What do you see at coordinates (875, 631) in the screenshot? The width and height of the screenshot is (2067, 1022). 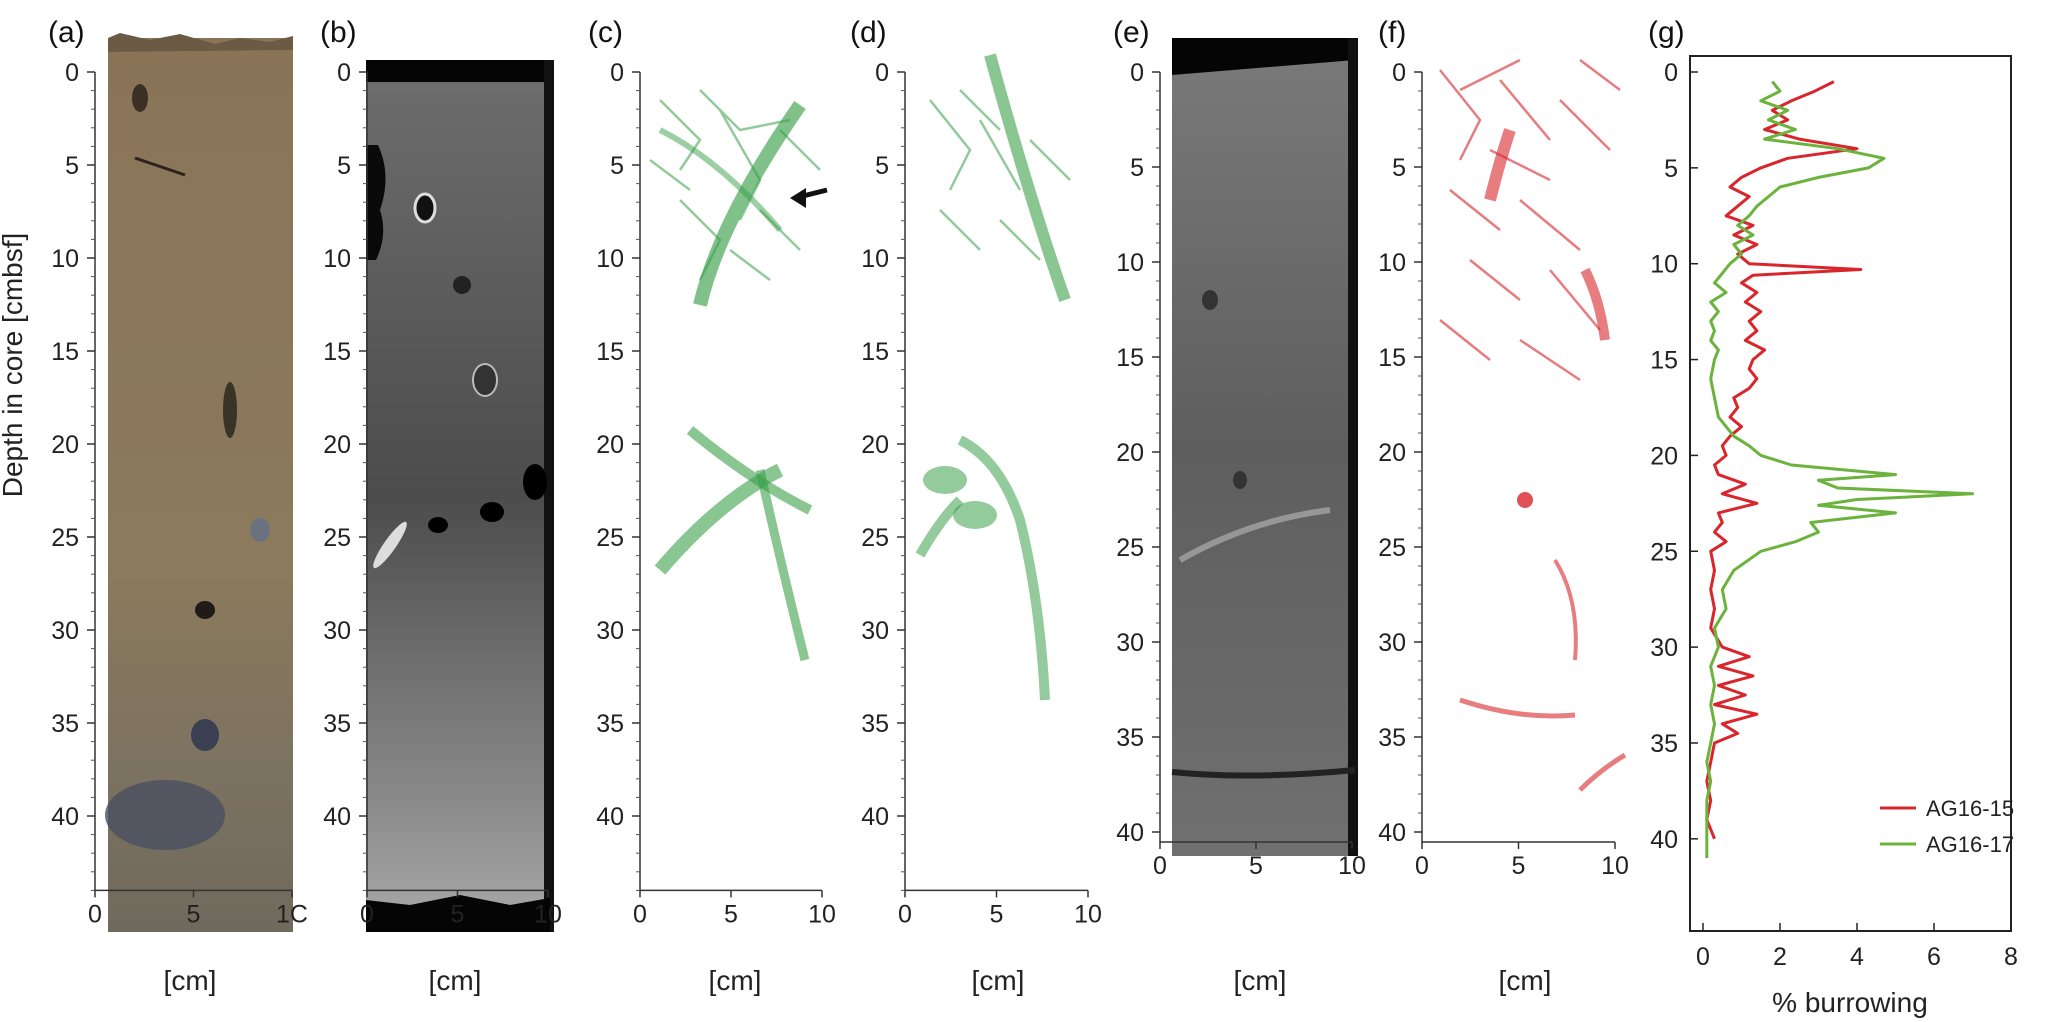 I see `panel-d-y-tick-label: 30` at bounding box center [875, 631].